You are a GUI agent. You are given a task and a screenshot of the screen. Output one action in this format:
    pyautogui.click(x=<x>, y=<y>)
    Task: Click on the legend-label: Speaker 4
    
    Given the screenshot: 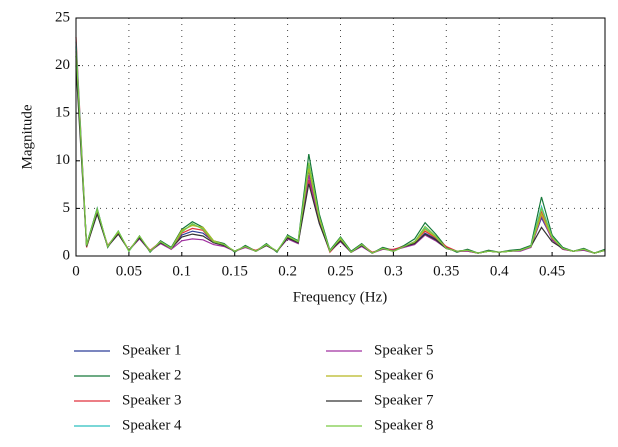 What is the action you would take?
    pyautogui.click(x=152, y=425)
    